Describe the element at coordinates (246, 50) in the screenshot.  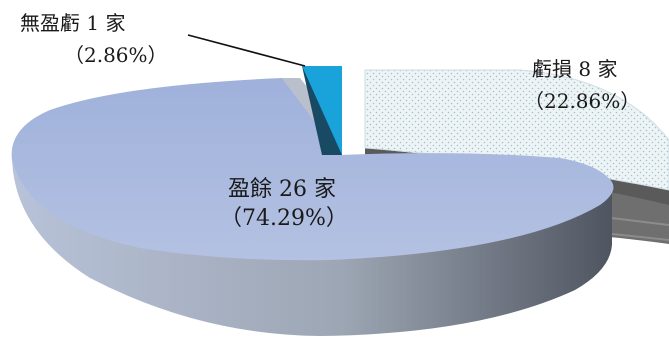
I see `leader-line` at that location.